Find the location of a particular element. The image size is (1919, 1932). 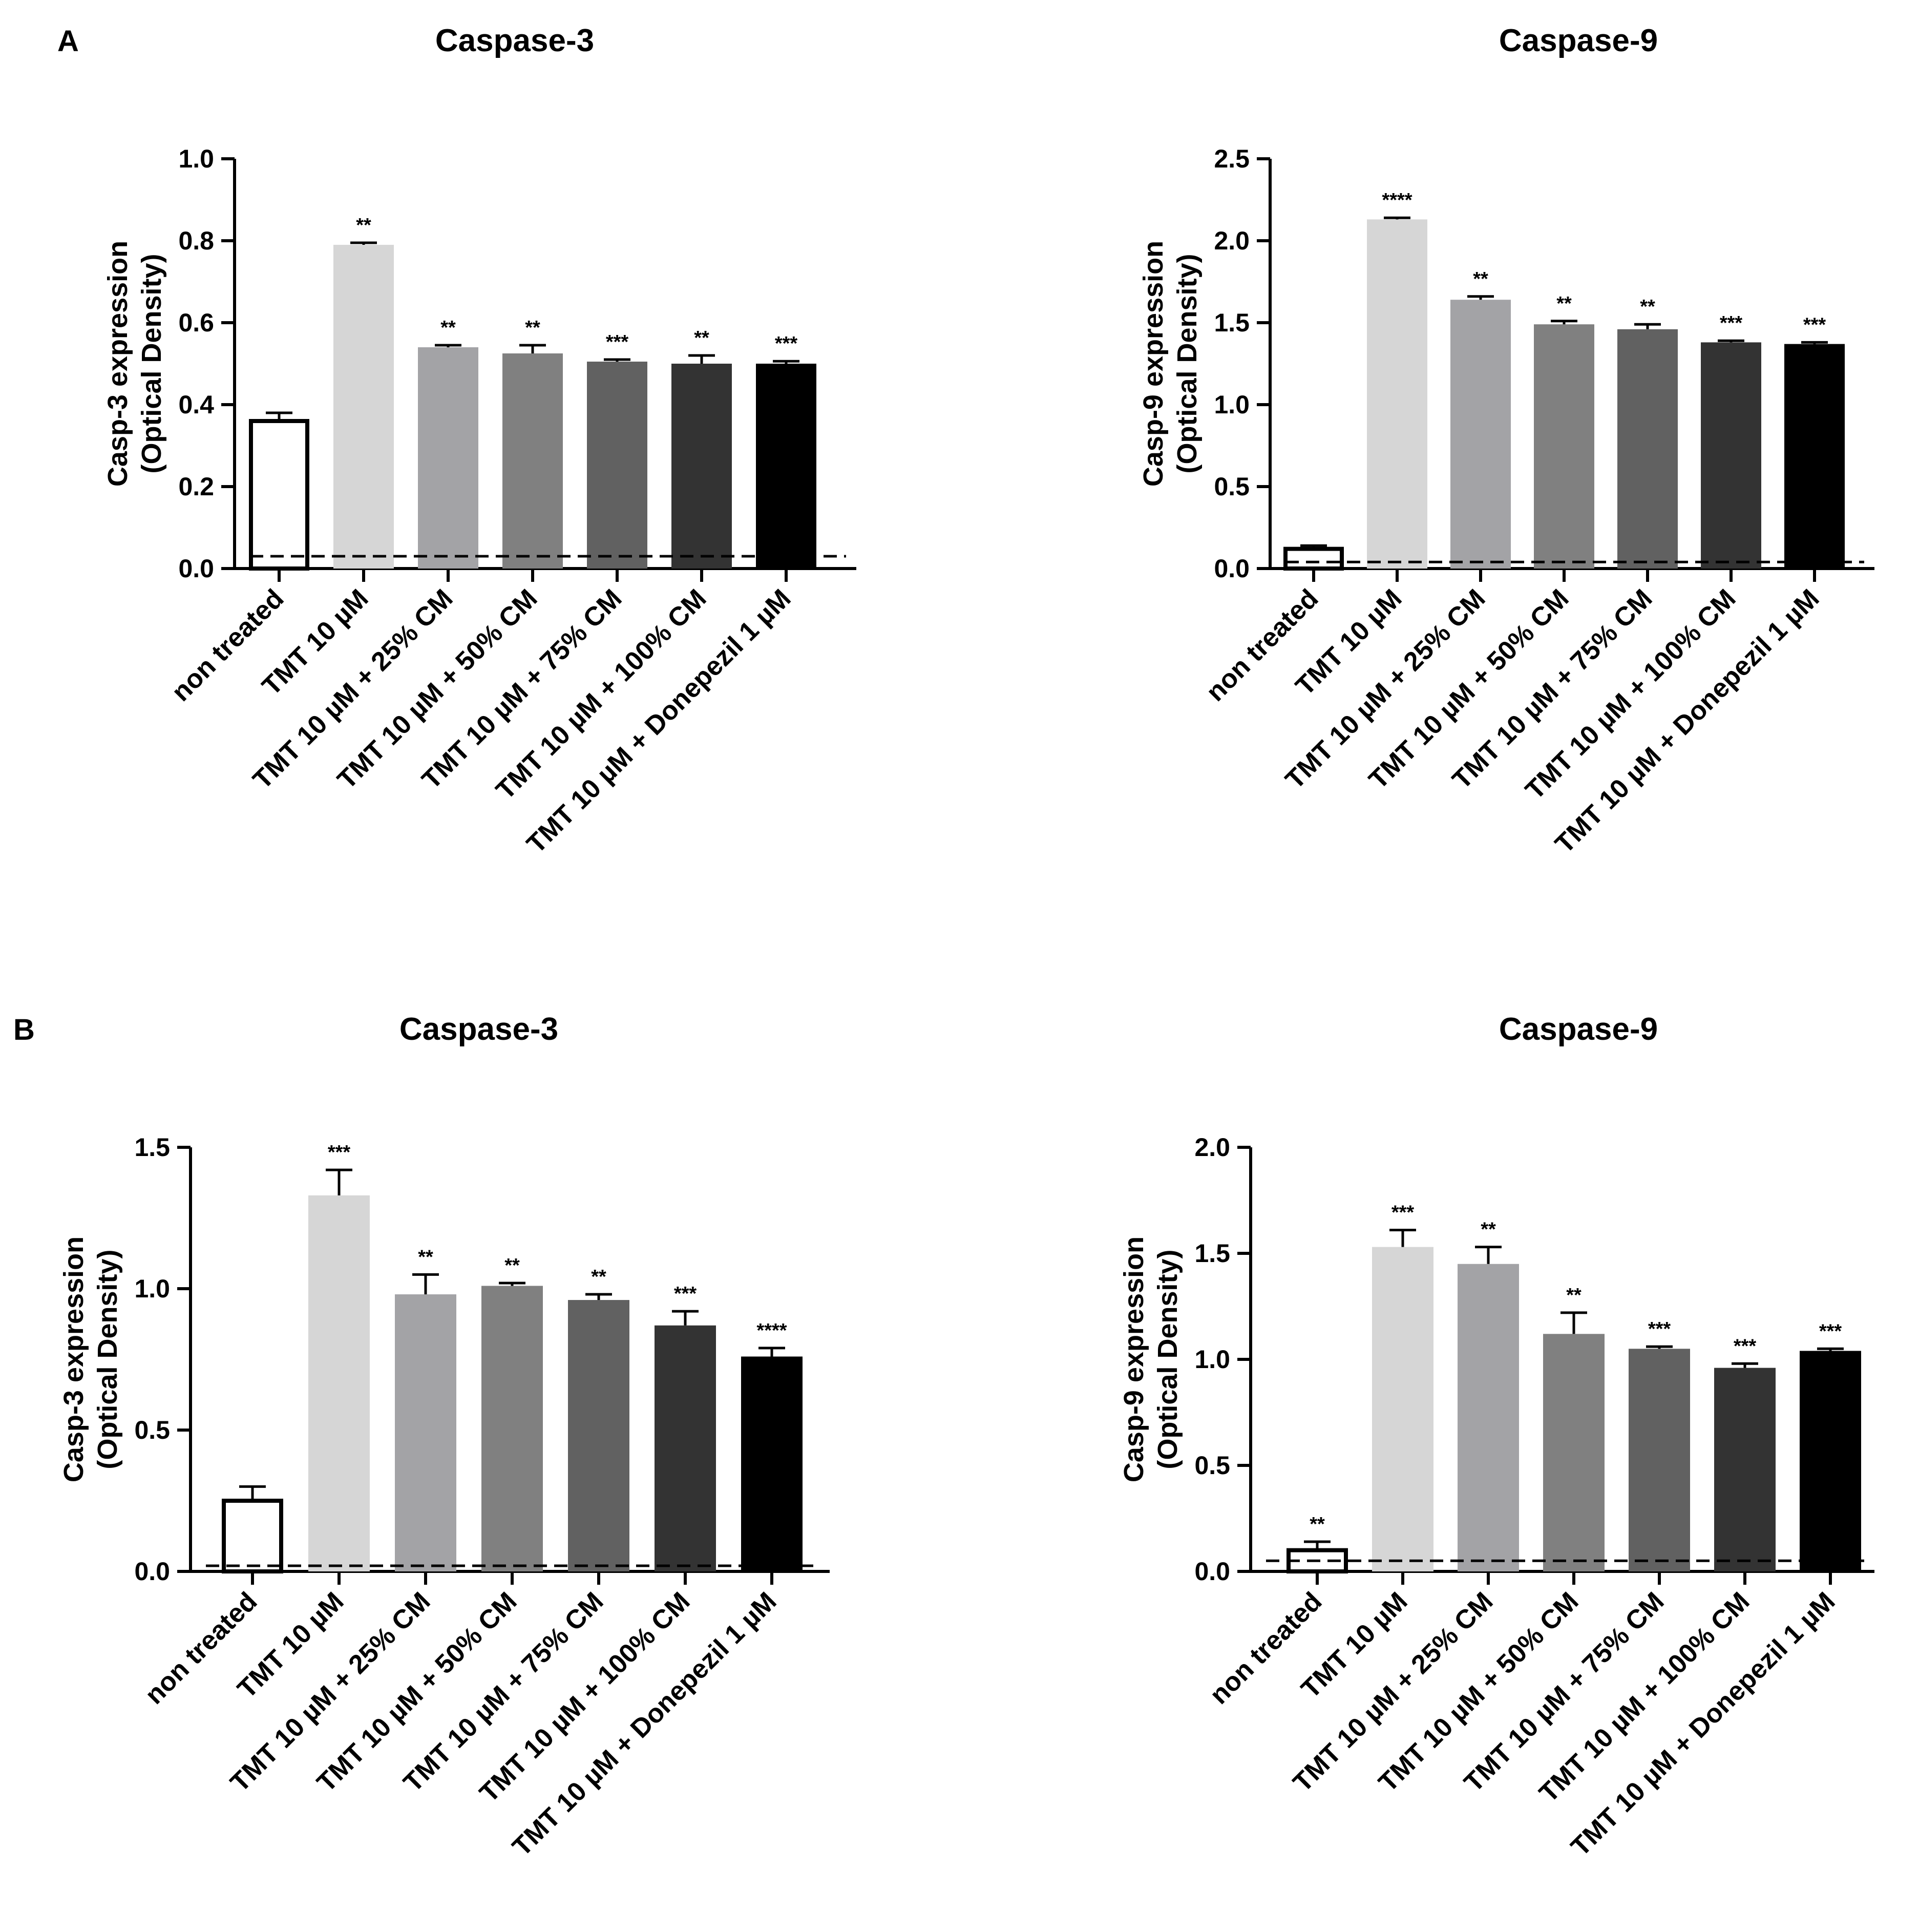

panel-label-b: B is located at coordinates (24, 1029).